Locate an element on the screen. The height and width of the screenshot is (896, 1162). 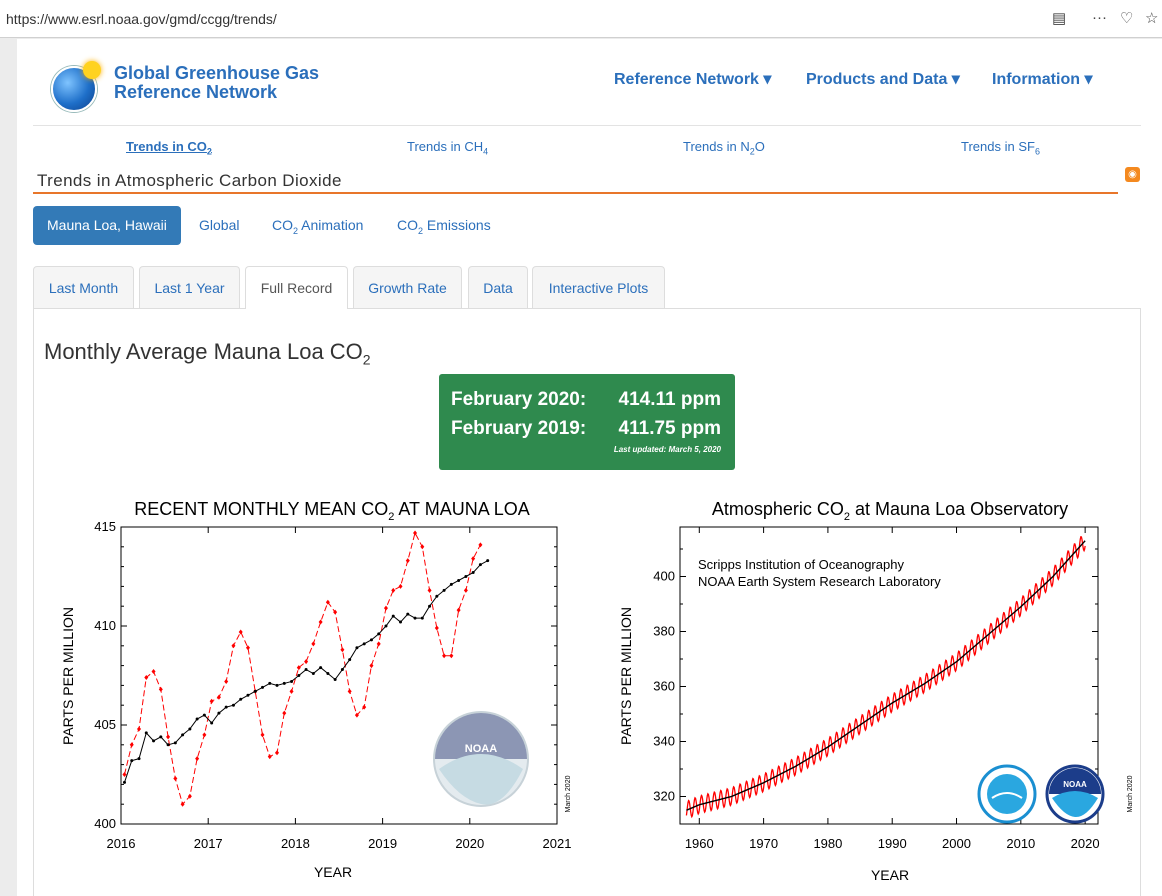
nav-reference-network: Reference Network ▾ is located at coordinates (693, 79).